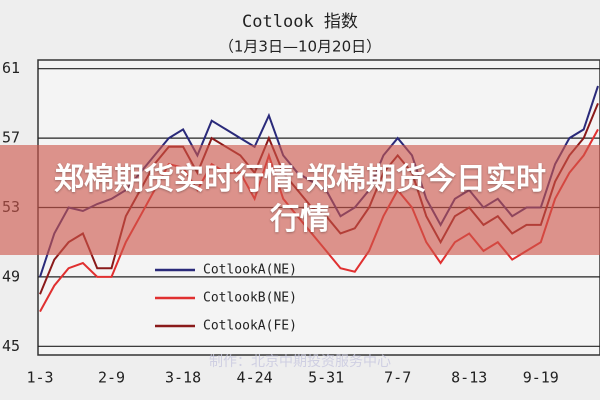 The image size is (600, 404). I want to click on x-tick-label: 3-18, so click(183, 378).